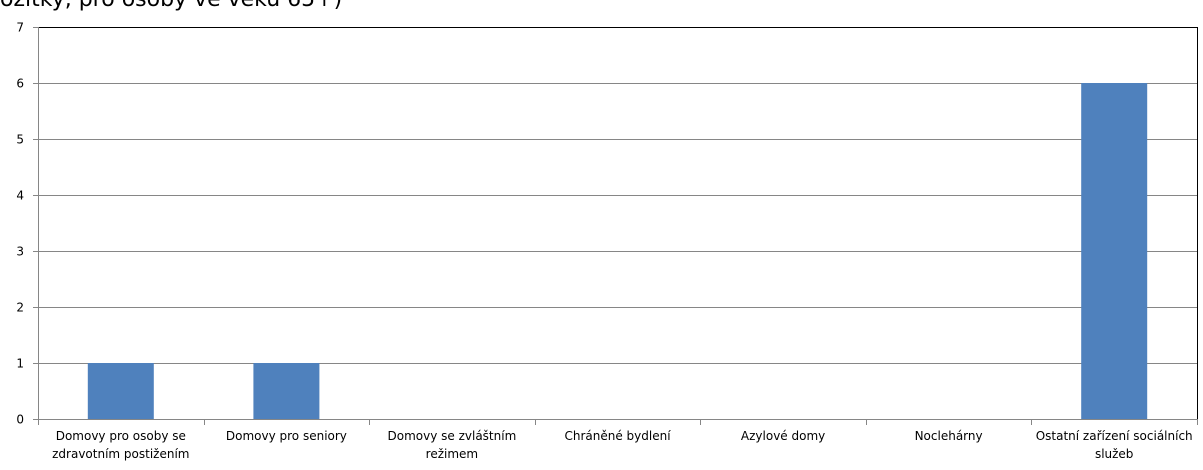 The height and width of the screenshot is (470, 1203). I want to click on y-tick-label: 3, so click(20, 252).